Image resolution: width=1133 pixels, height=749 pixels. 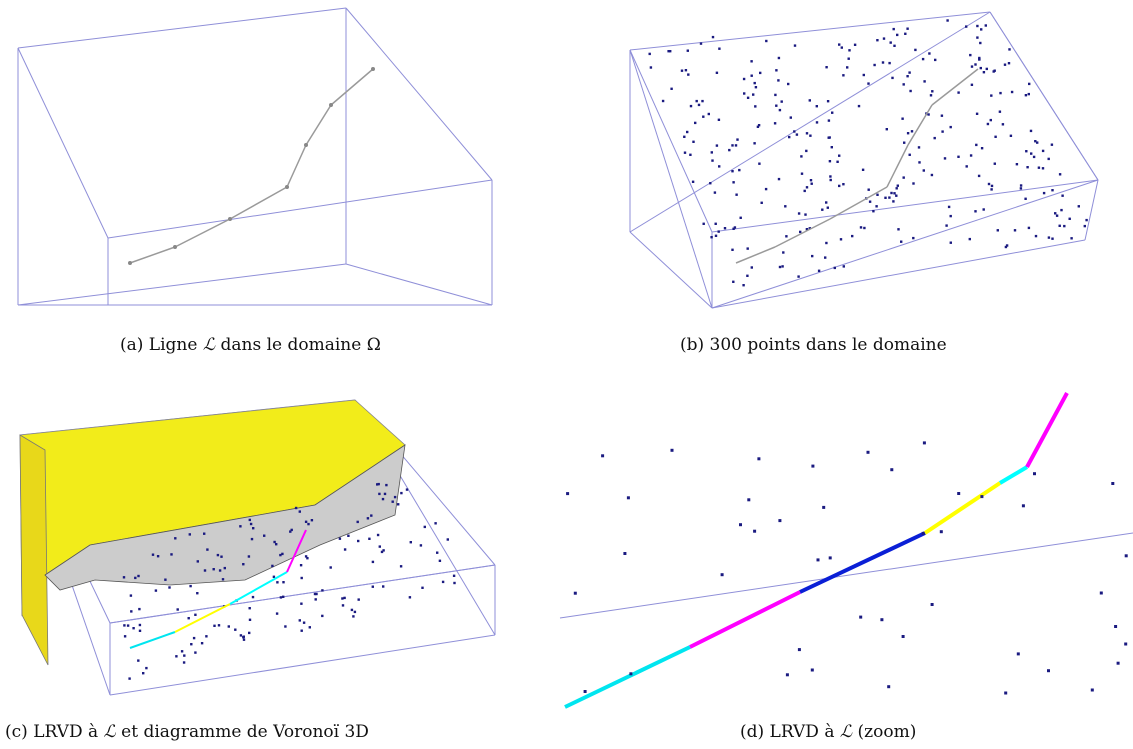 I want to click on line-L-vertex, so click(x=230, y=219).